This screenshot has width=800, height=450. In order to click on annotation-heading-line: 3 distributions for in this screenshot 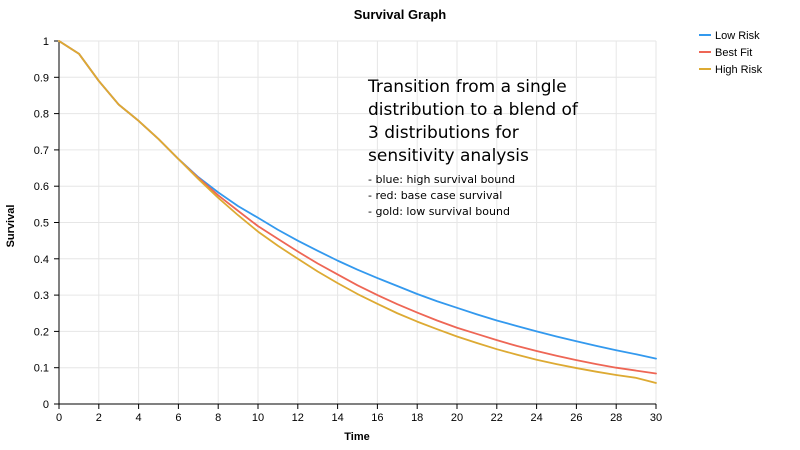, I will do `click(443, 133)`.